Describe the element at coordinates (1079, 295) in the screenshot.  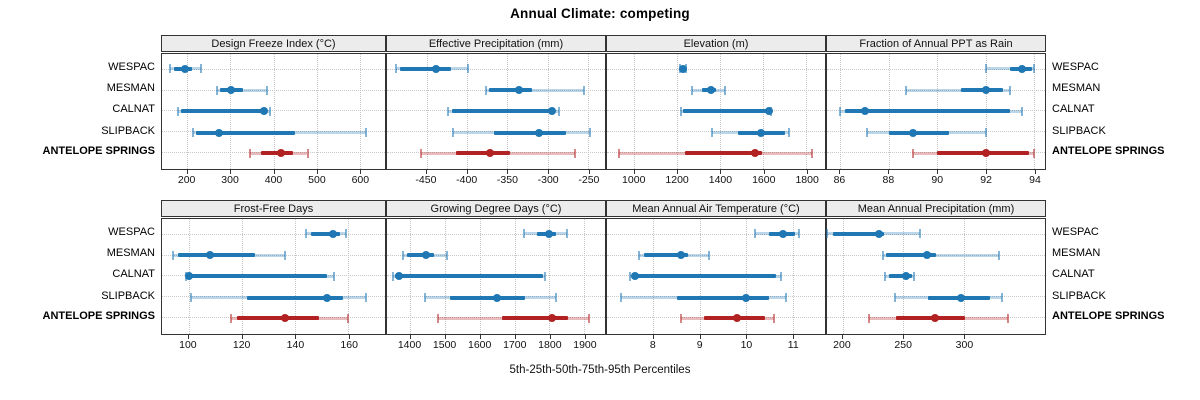
I see `site-label-right: SLIPBACK` at that location.